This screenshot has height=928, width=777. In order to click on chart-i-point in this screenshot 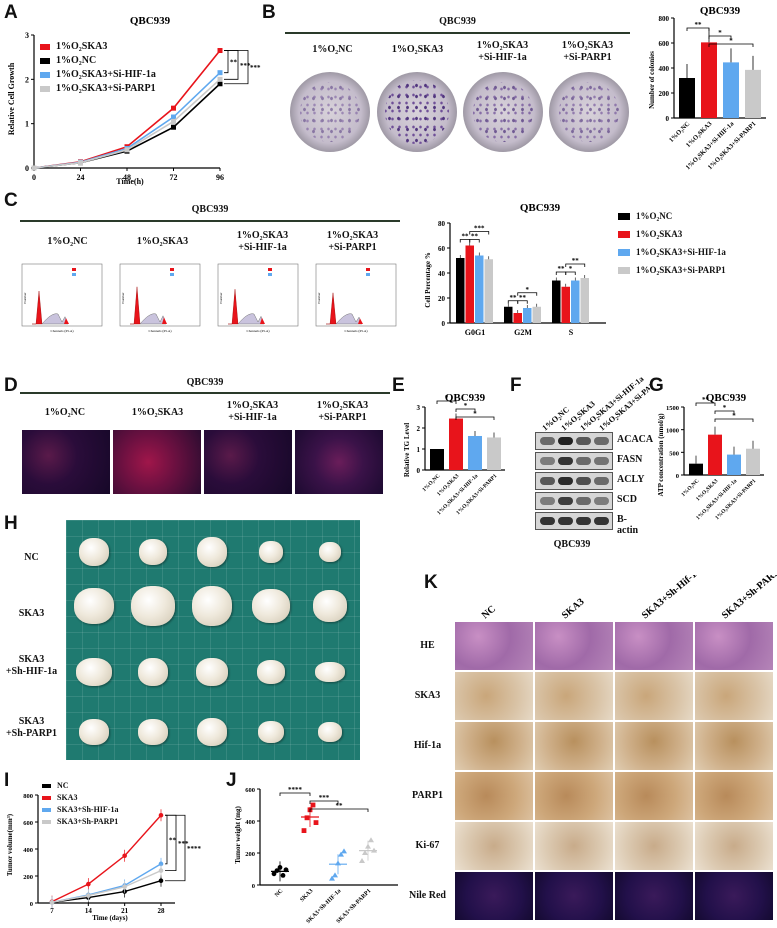, I will do `click(124, 856)`.